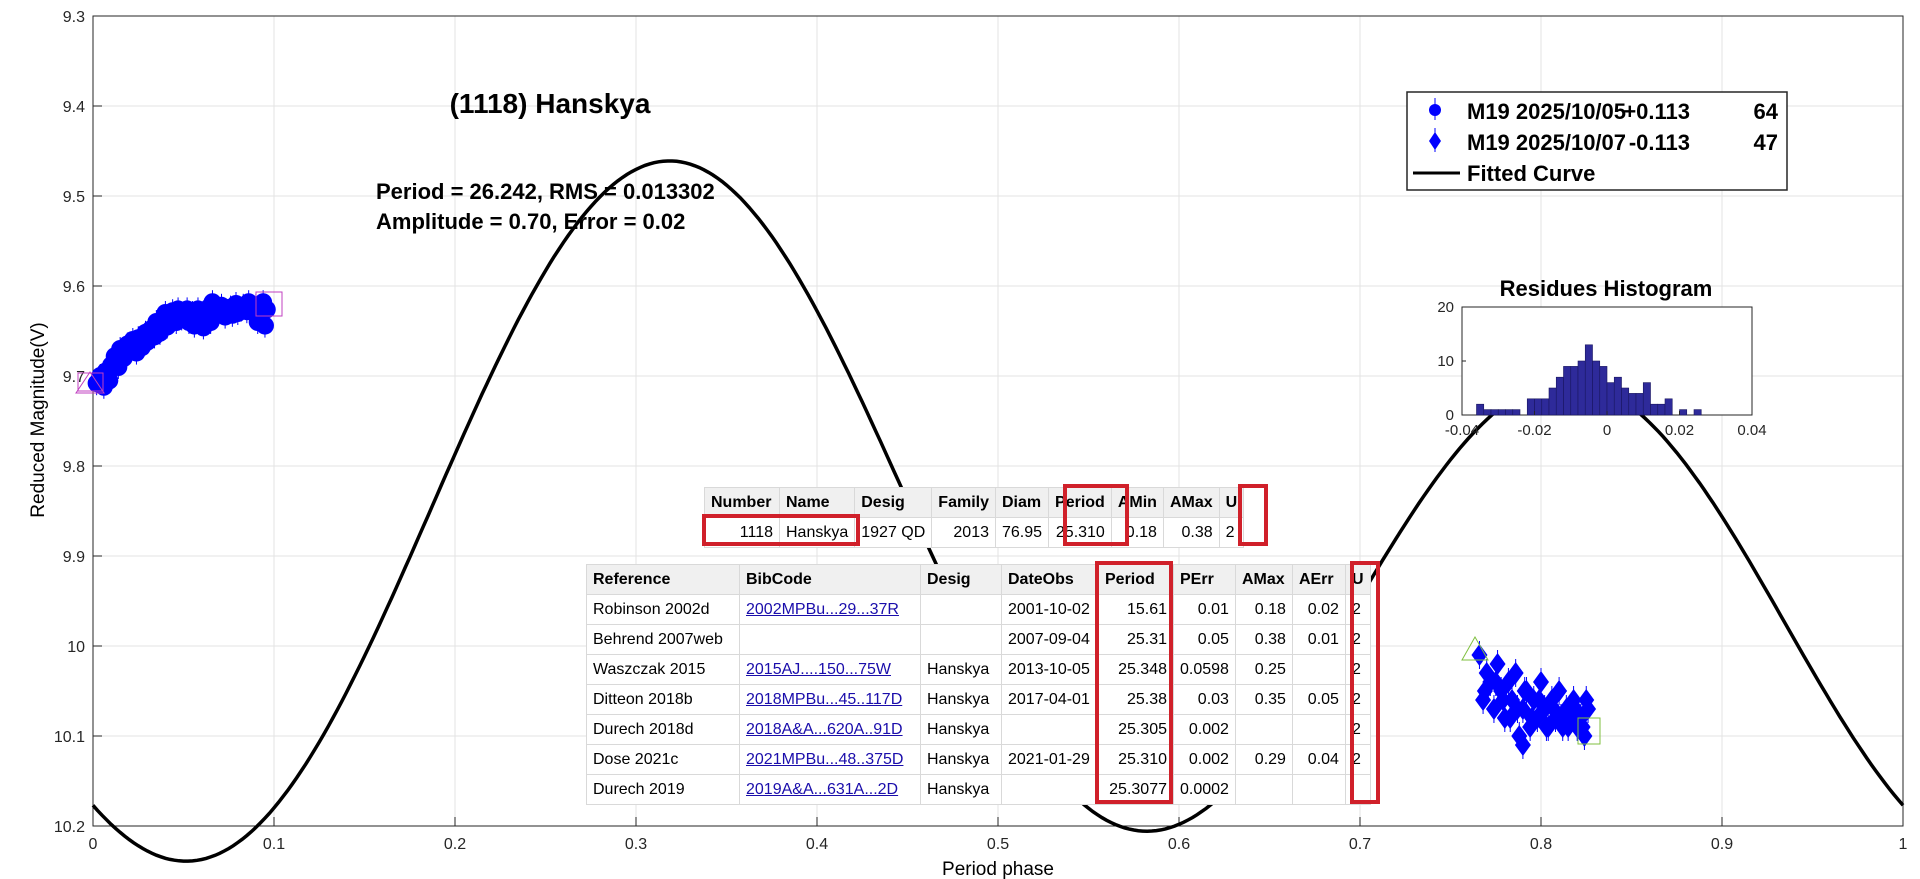 This screenshot has width=1920, height=879. What do you see at coordinates (1357, 789) in the screenshot?
I see `cell-u` at bounding box center [1357, 789].